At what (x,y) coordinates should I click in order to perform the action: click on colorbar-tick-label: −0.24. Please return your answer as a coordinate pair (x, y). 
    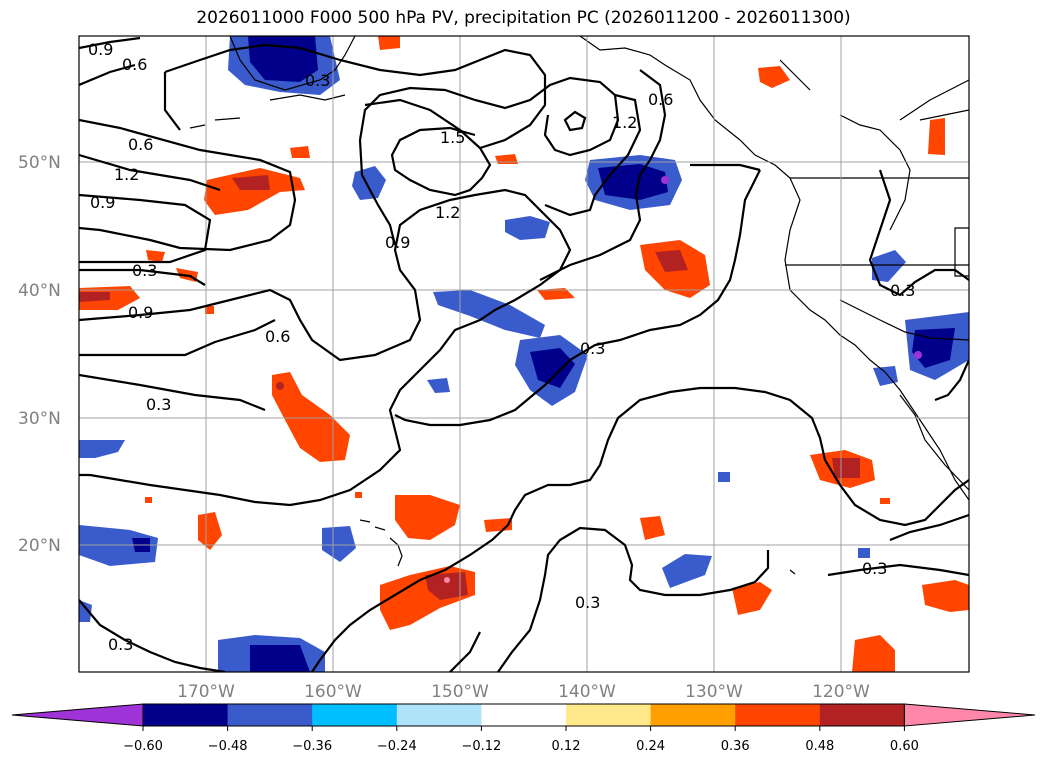
    Looking at the image, I should click on (397, 746).